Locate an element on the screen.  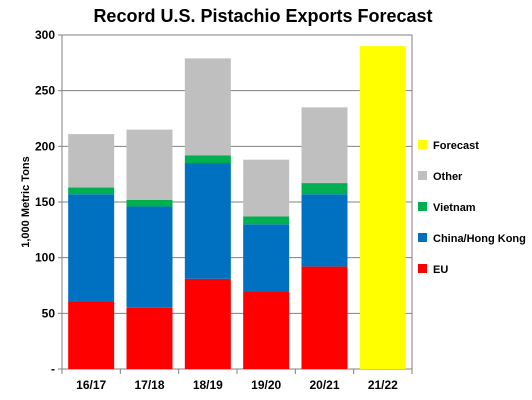
y-tick-label: 150 is located at coordinates (45, 202).